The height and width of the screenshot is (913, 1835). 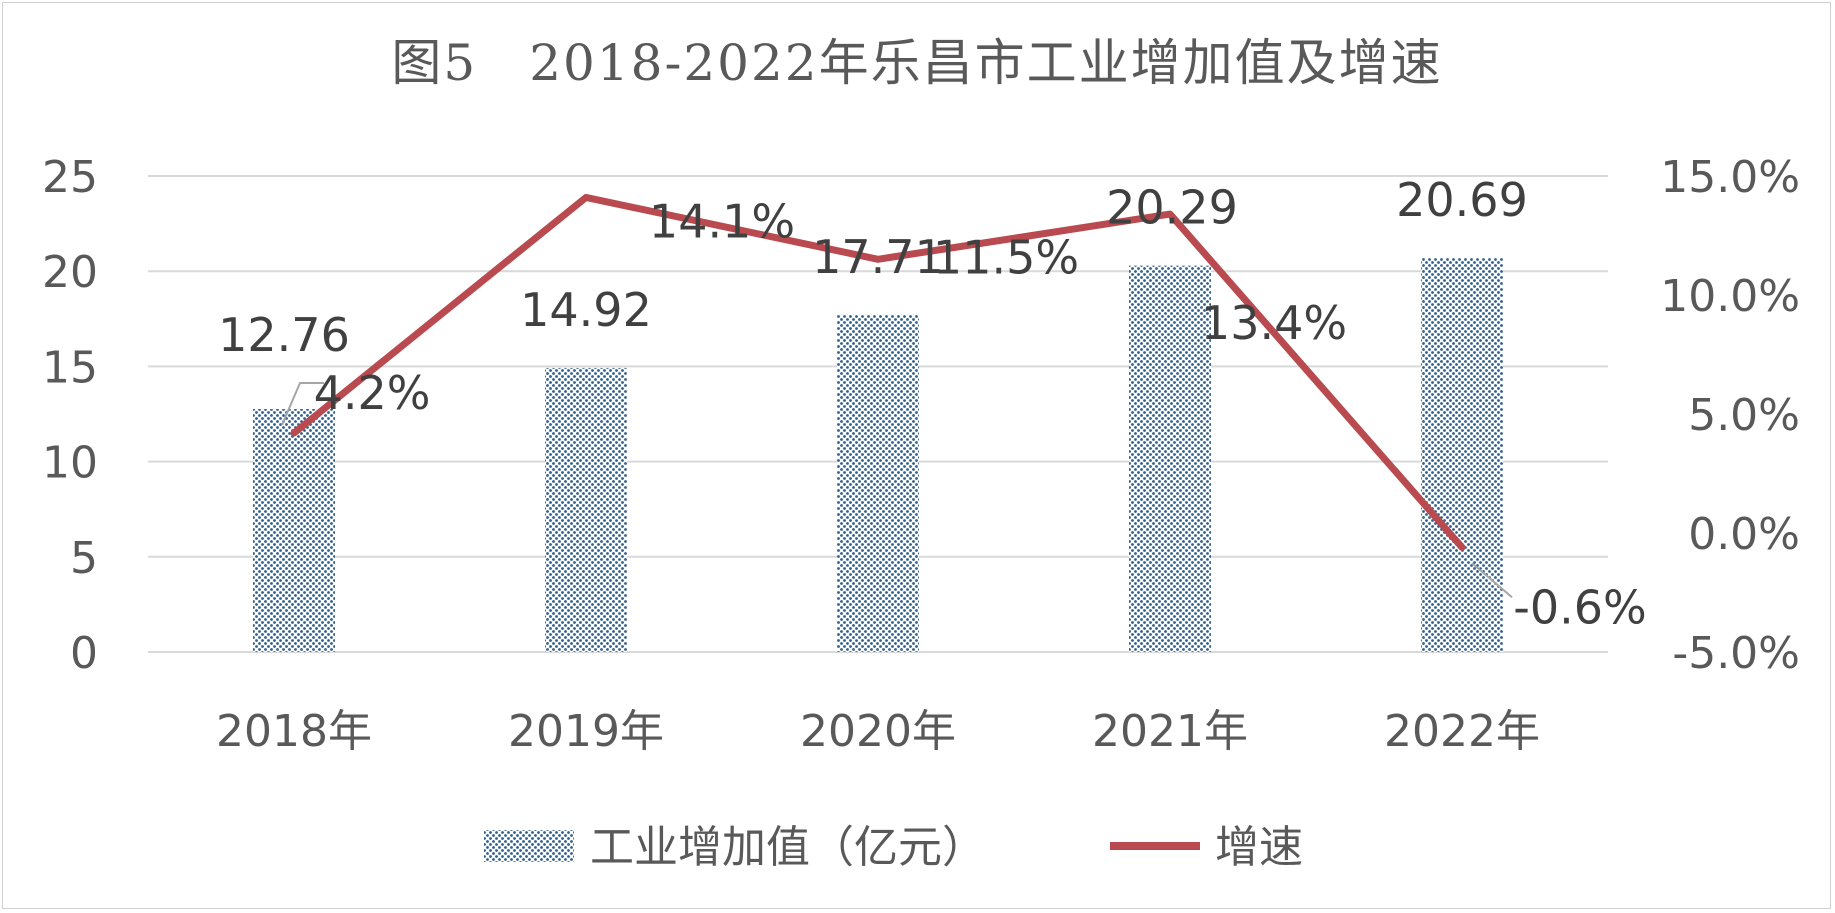 I want to click on y-right-tick-label: 5.0%, so click(x=1744, y=415).